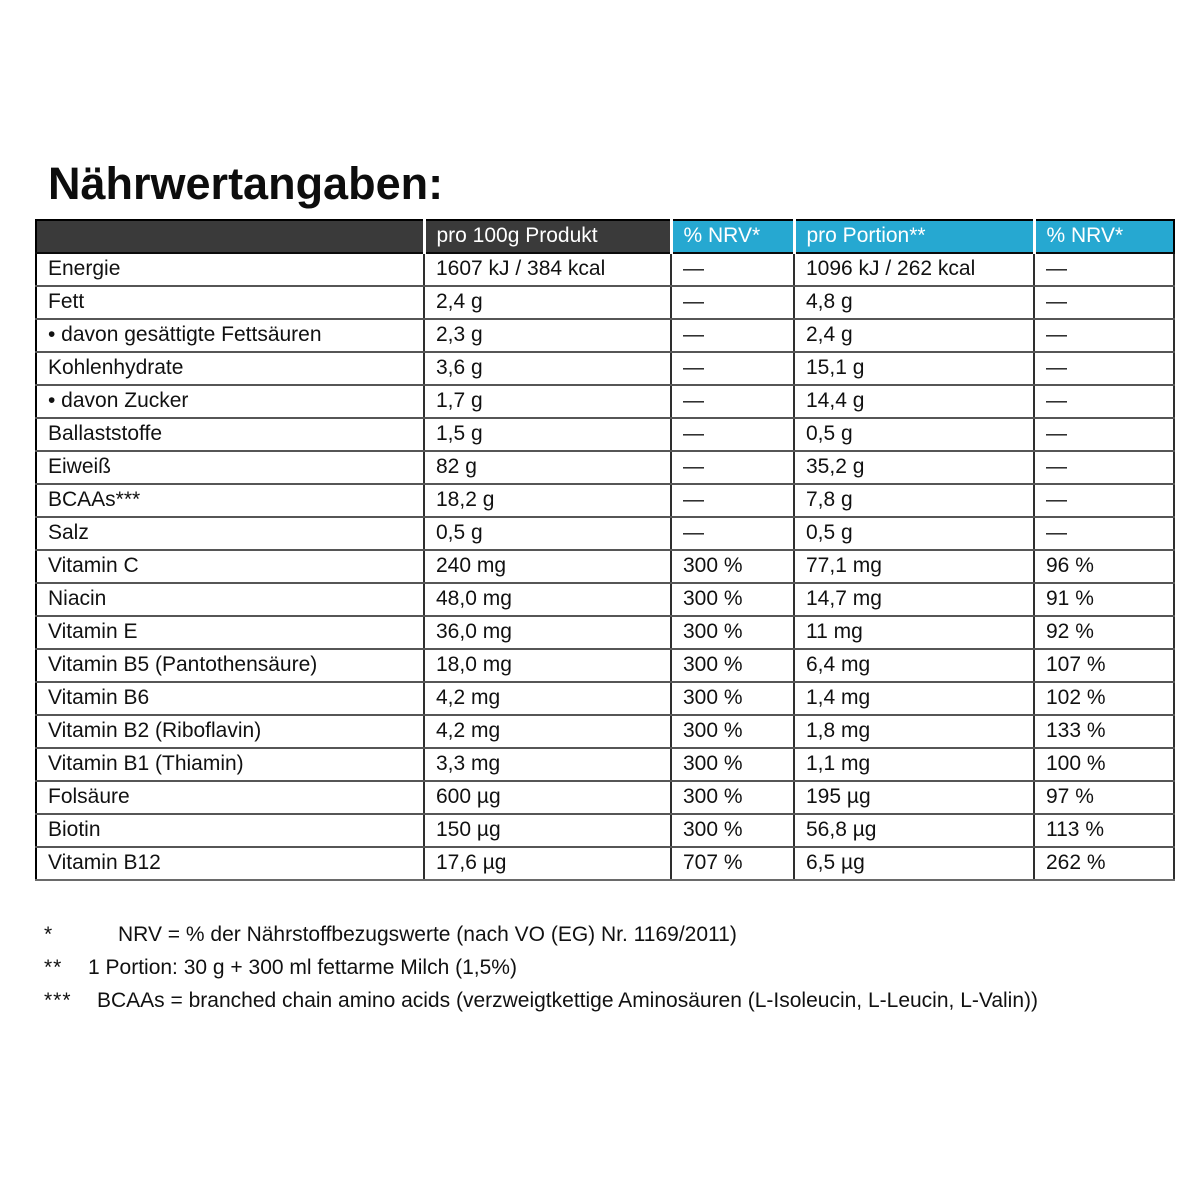  What do you see at coordinates (914, 369) in the screenshot?
I see `per-portion-value: 15,1 g` at bounding box center [914, 369].